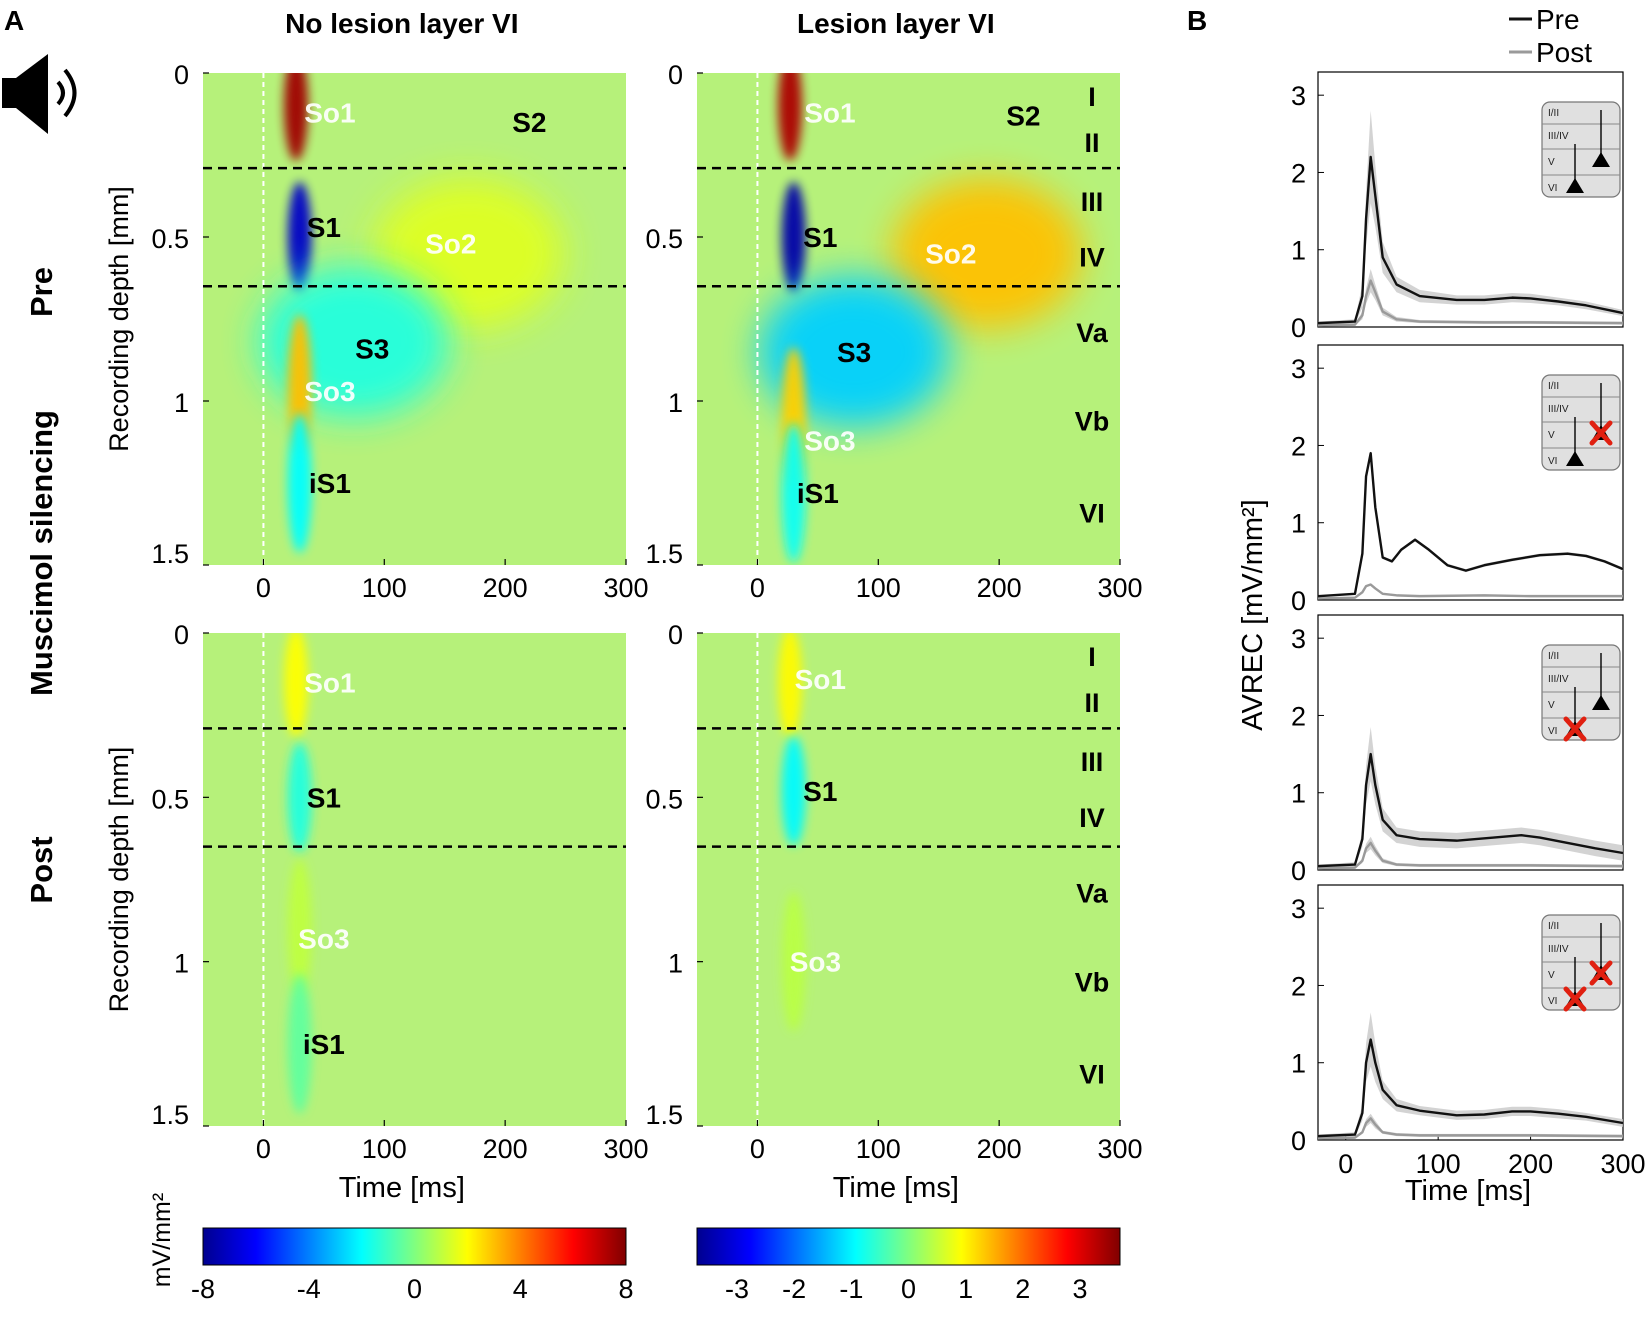  Describe the element at coordinates (1558, 136) in the screenshot. I see `inset-layer-label: III/IV` at that location.